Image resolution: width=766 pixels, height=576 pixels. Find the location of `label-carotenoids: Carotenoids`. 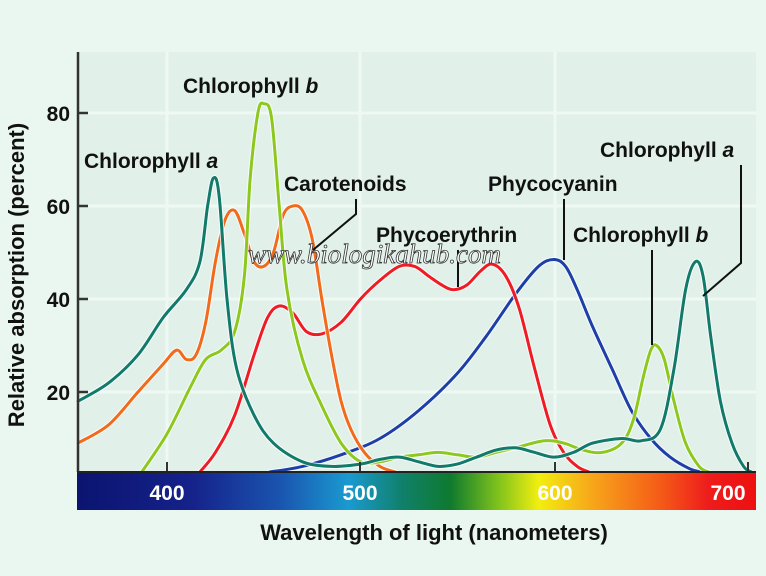

label-carotenoids: Carotenoids is located at coordinates (345, 184).